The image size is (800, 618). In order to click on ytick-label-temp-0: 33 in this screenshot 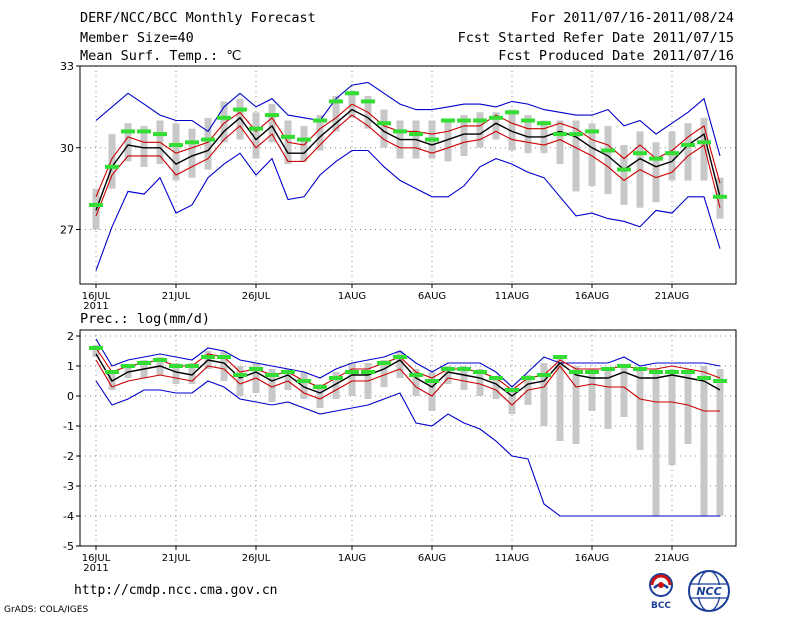, I will do `click(67, 66)`.